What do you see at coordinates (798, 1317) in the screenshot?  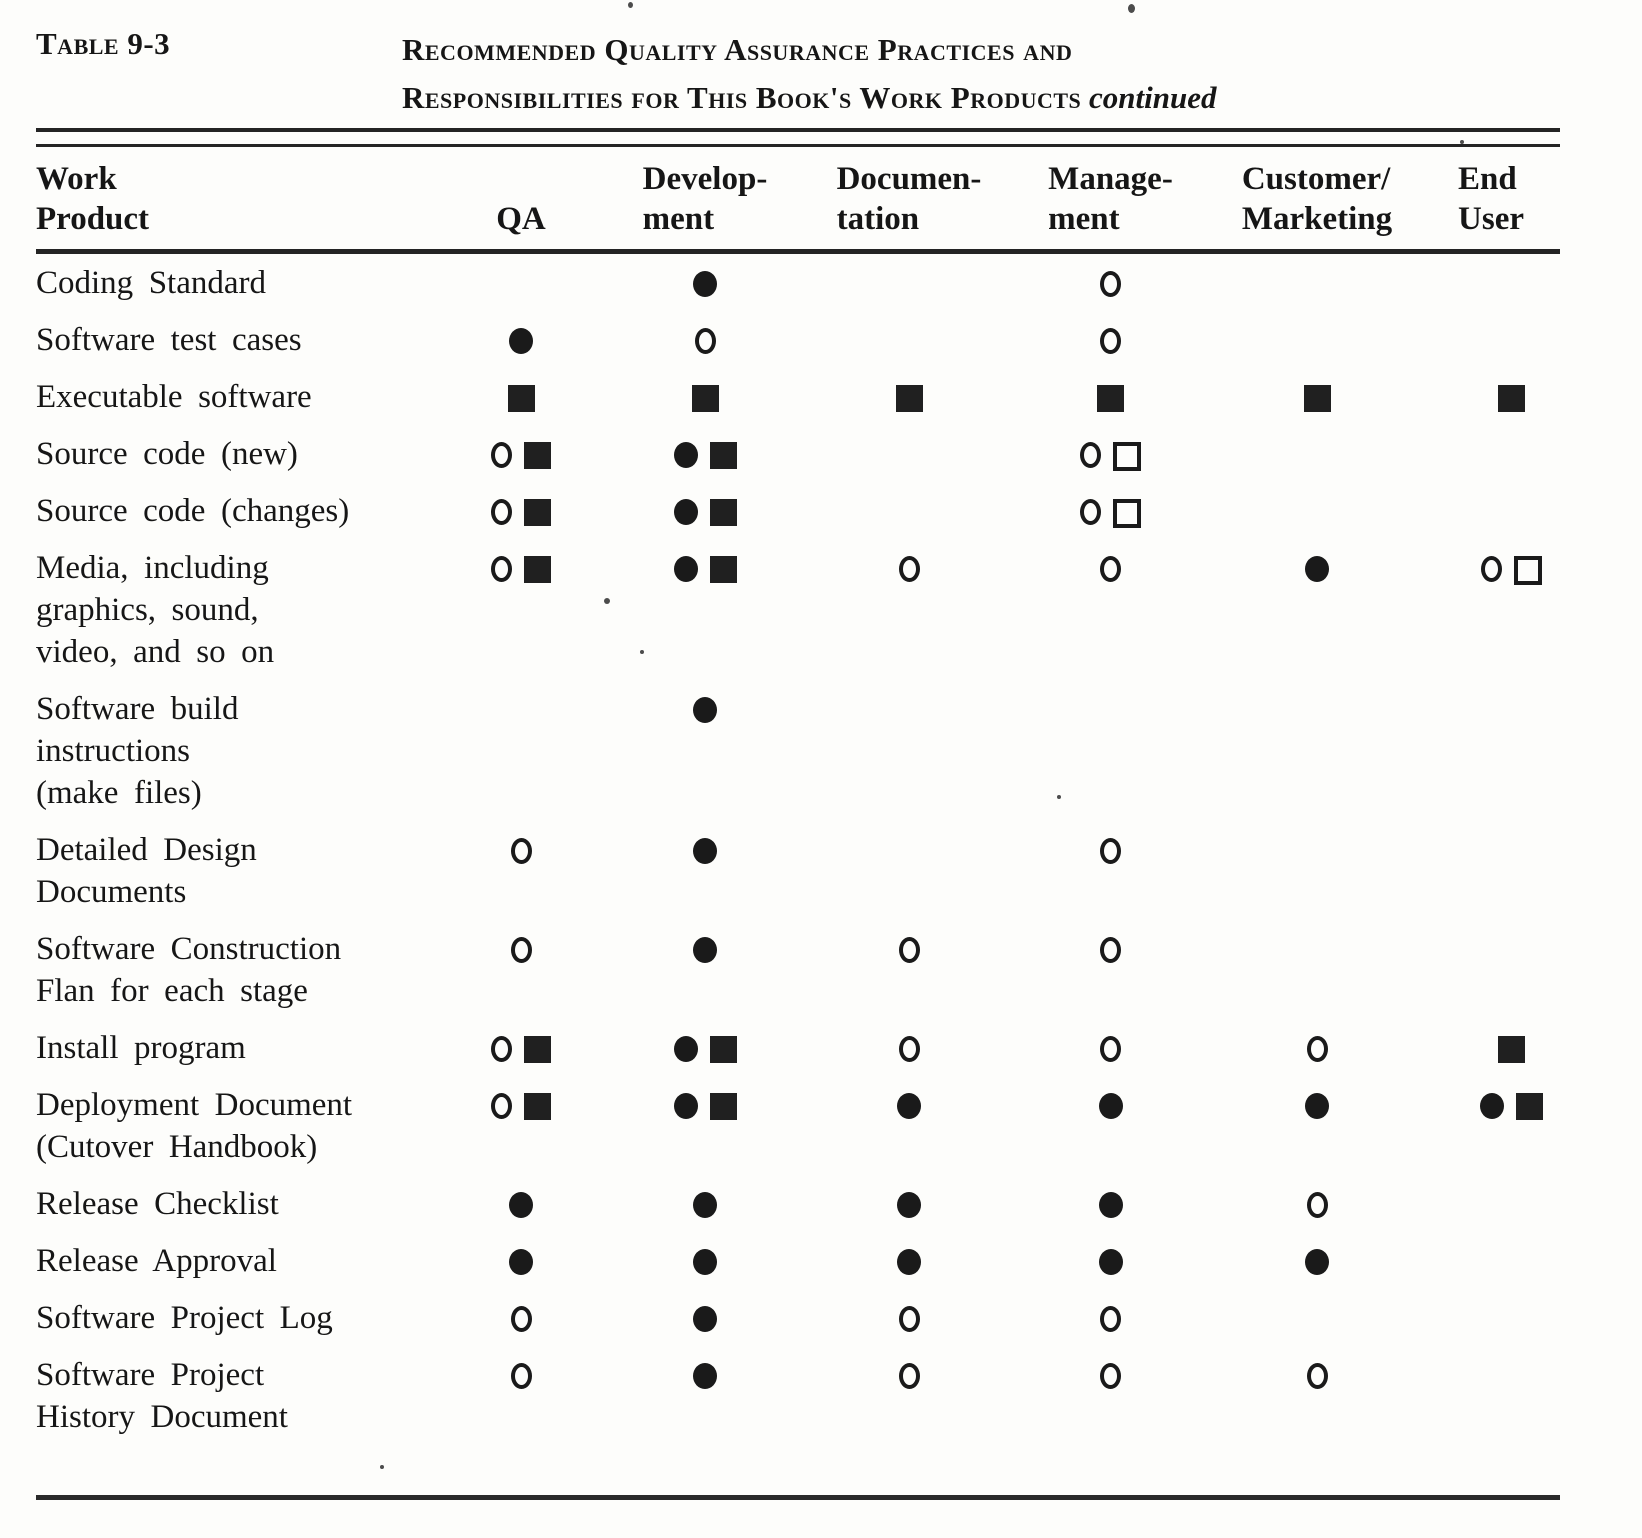 I see `table-row: Software Project Log` at bounding box center [798, 1317].